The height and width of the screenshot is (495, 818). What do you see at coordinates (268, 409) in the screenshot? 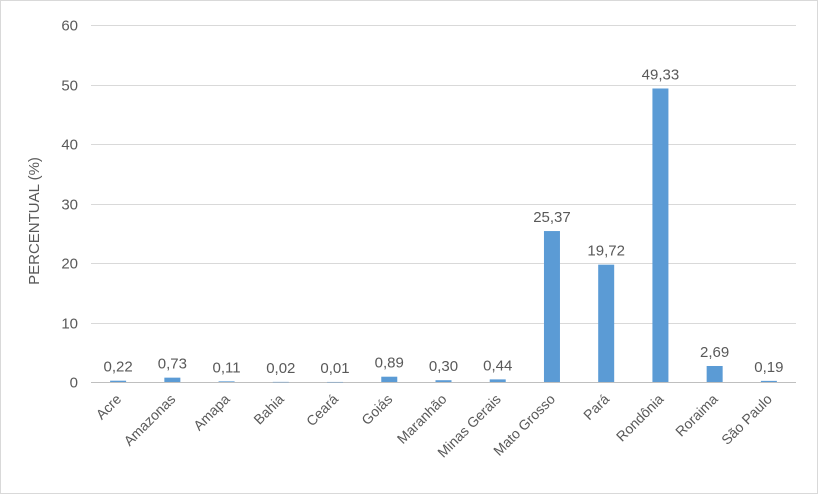
I see `category-label: Bahia` at bounding box center [268, 409].